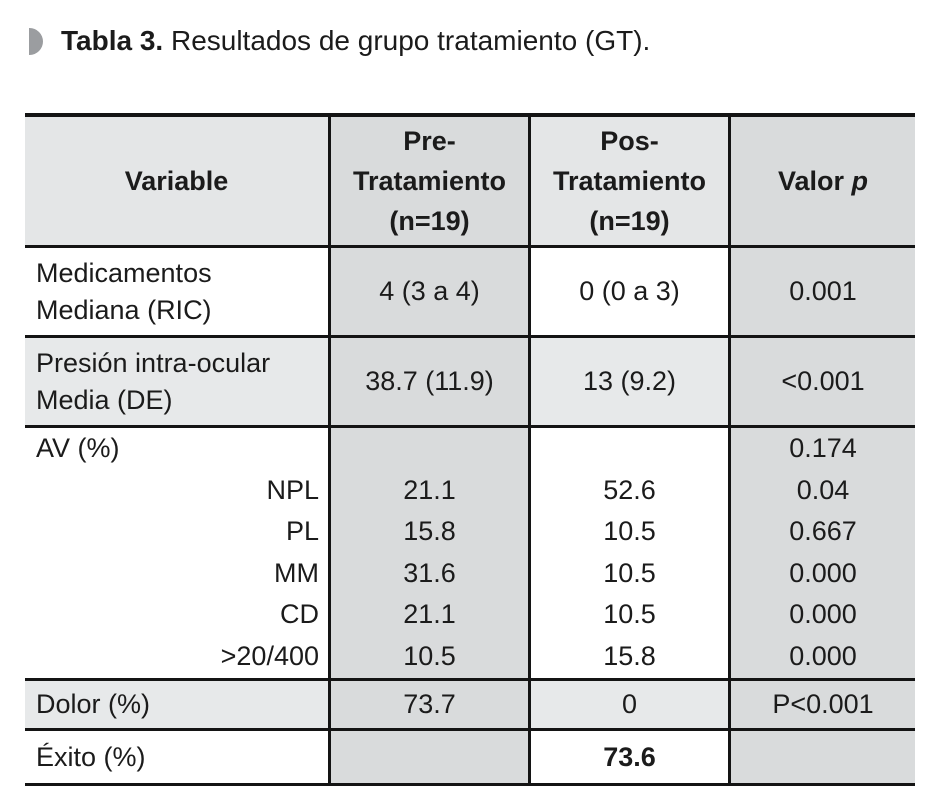 Image resolution: width=937 pixels, height=812 pixels. What do you see at coordinates (821, 381) in the screenshot?
I see `cell-presion-p: <0.001` at bounding box center [821, 381].